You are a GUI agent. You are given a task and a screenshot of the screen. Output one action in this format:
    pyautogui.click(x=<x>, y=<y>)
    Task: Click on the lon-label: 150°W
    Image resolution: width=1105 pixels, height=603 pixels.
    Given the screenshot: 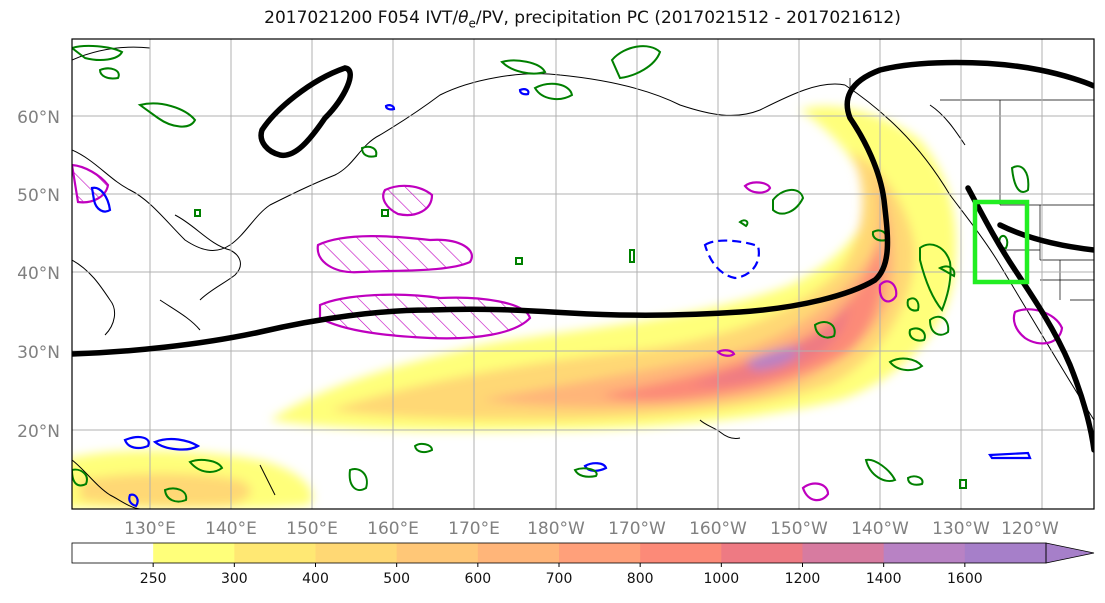 What is the action you would take?
    pyautogui.click(x=799, y=529)
    